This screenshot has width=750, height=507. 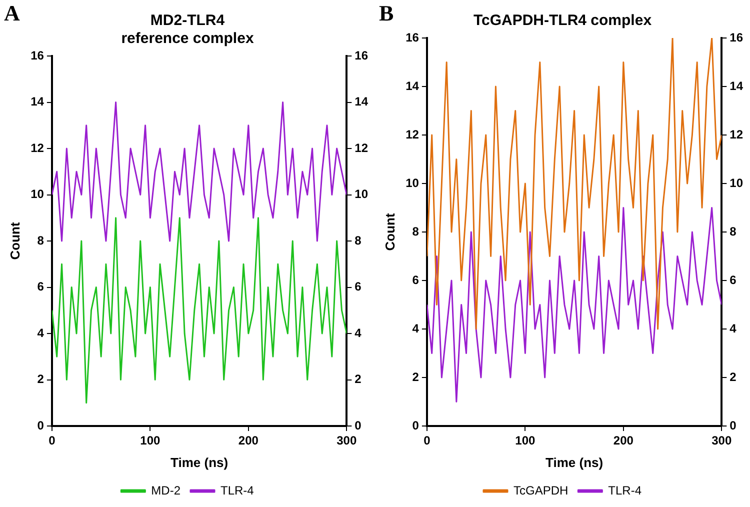 I want to click on chart-title: MD2-TLR4 reference complex, so click(x=187, y=30).